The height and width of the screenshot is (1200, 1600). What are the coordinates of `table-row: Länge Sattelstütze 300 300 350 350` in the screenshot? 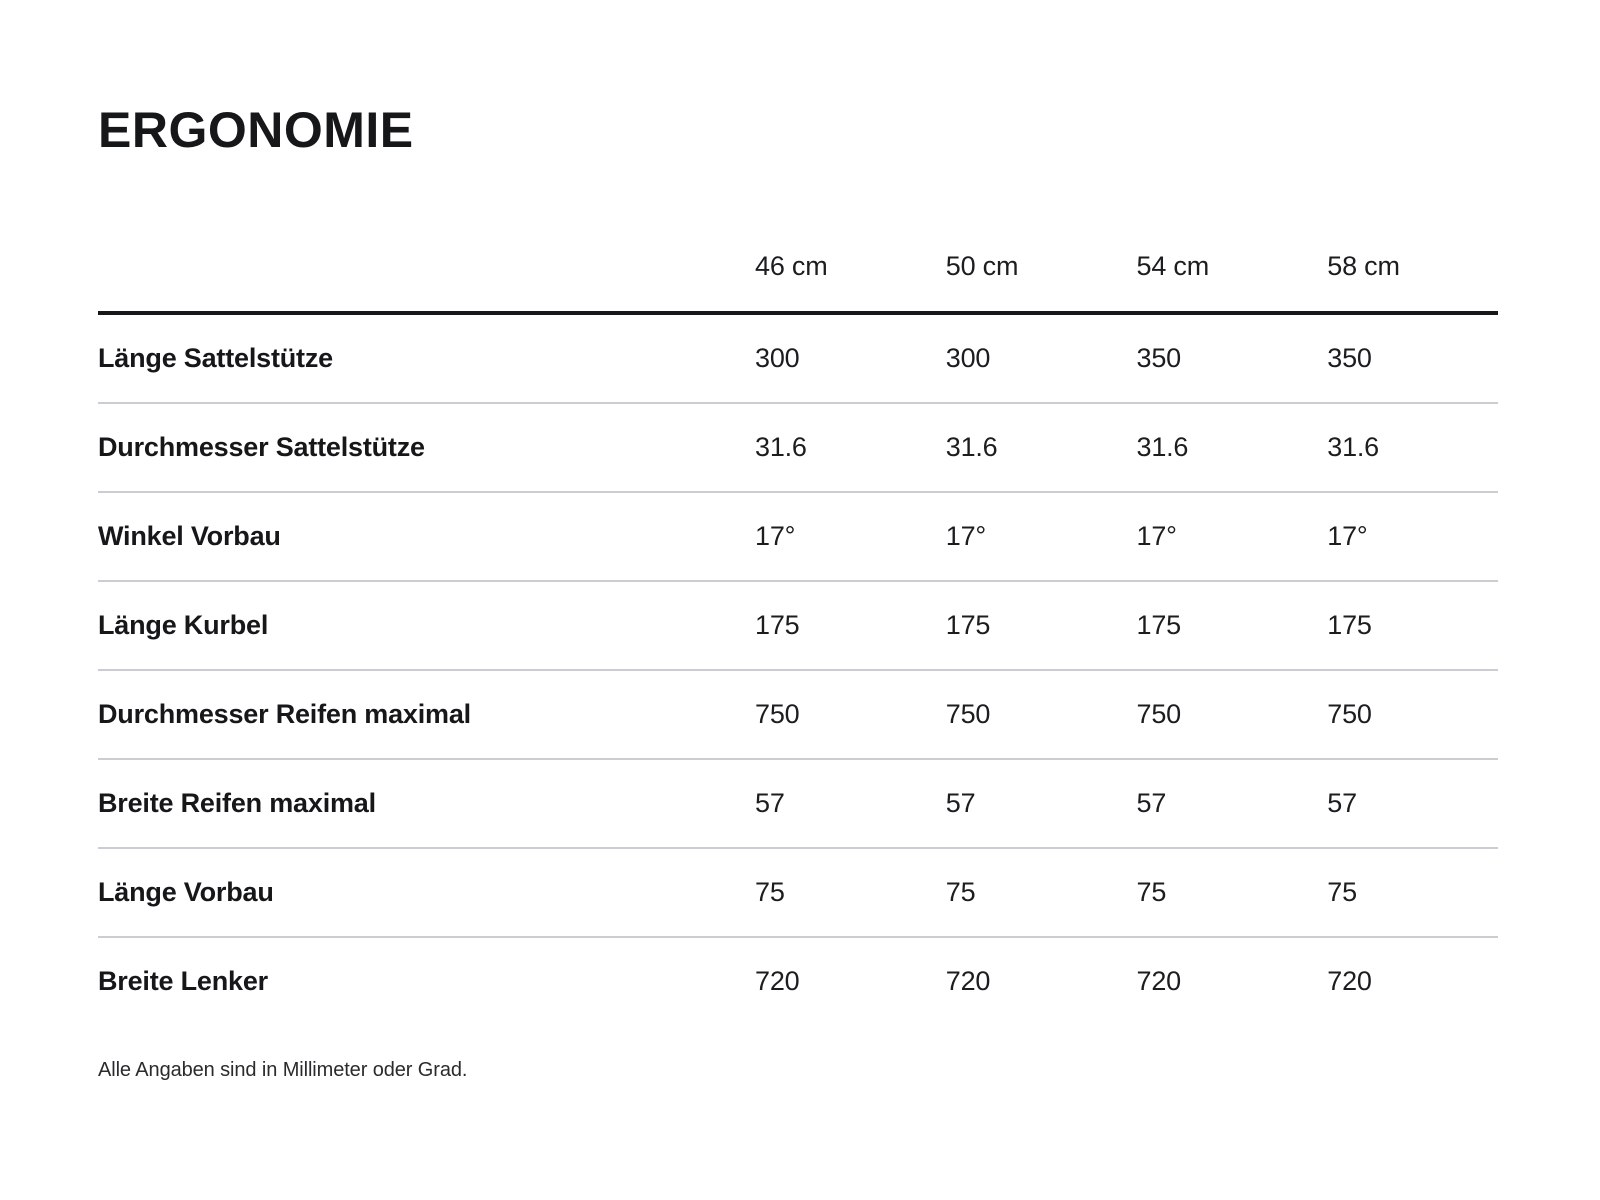 It's located at (798, 358).